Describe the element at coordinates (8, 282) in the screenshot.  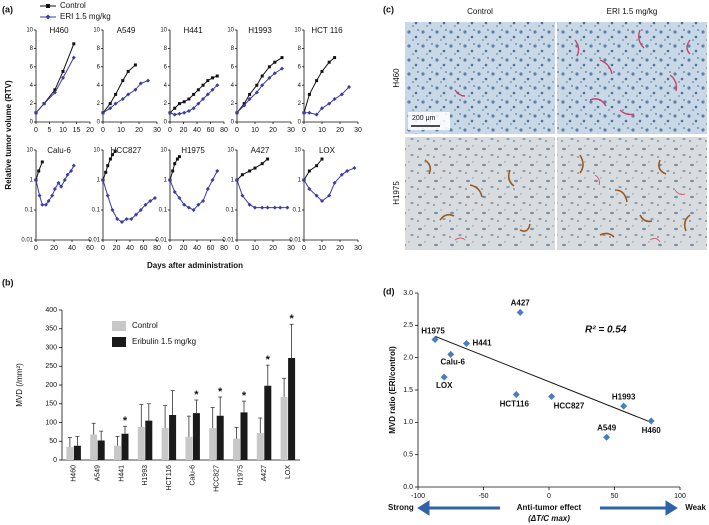
I see `panel-label: (b)` at that location.